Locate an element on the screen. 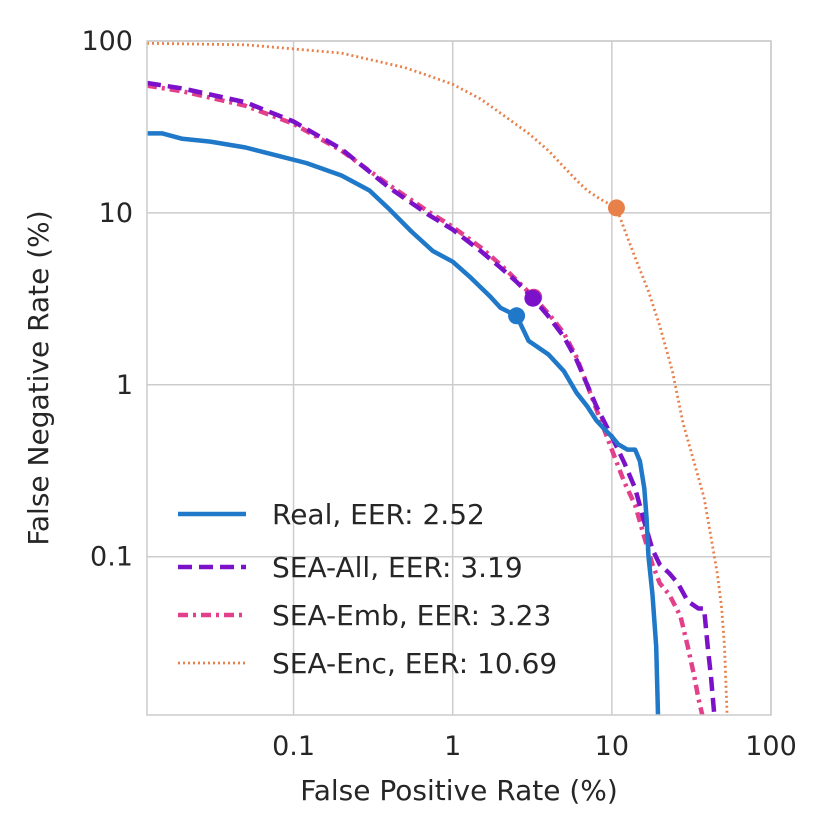 This screenshot has height=830, width=830. y-axis-label: False Negative Rate (%) is located at coordinates (38, 377).